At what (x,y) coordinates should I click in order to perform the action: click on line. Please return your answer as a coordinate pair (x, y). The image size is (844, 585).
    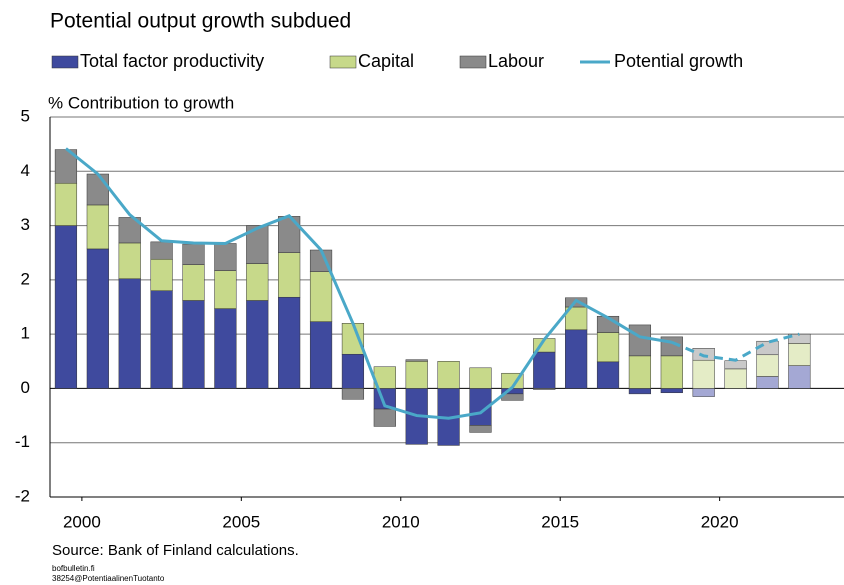
    Looking at the image, I should click on (735, 347).